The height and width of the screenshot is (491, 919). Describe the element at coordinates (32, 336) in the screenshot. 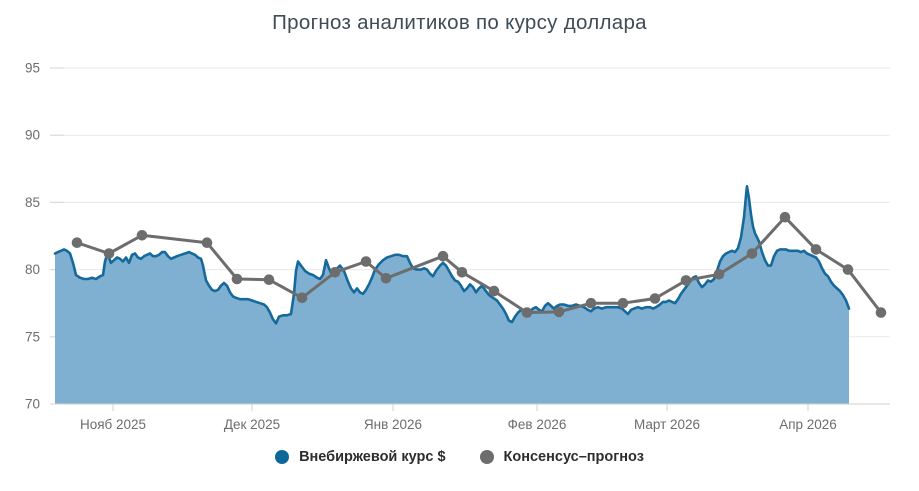

I see `y-axis-label: 75` at that location.